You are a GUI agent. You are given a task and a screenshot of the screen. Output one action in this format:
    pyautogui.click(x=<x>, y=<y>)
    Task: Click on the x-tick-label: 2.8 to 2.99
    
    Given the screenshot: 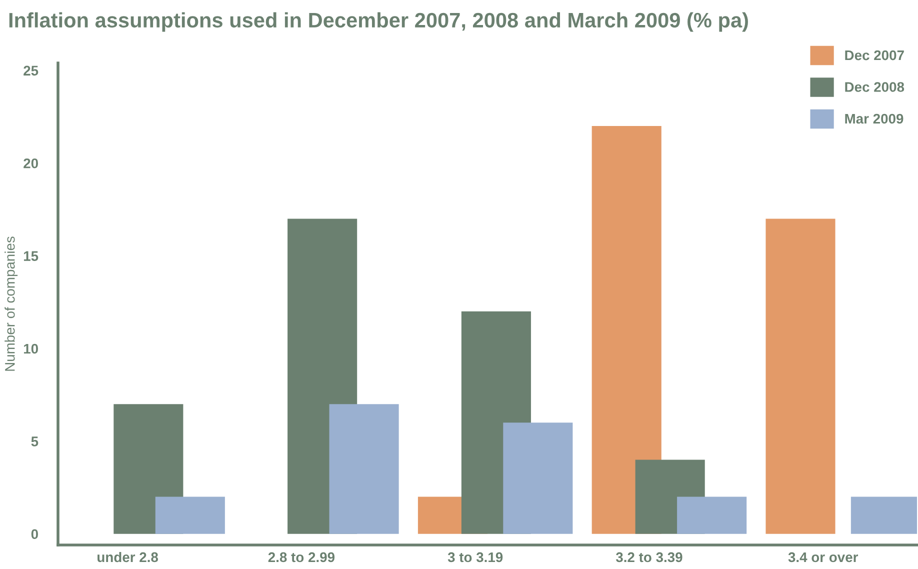 What is the action you would take?
    pyautogui.click(x=301, y=557)
    